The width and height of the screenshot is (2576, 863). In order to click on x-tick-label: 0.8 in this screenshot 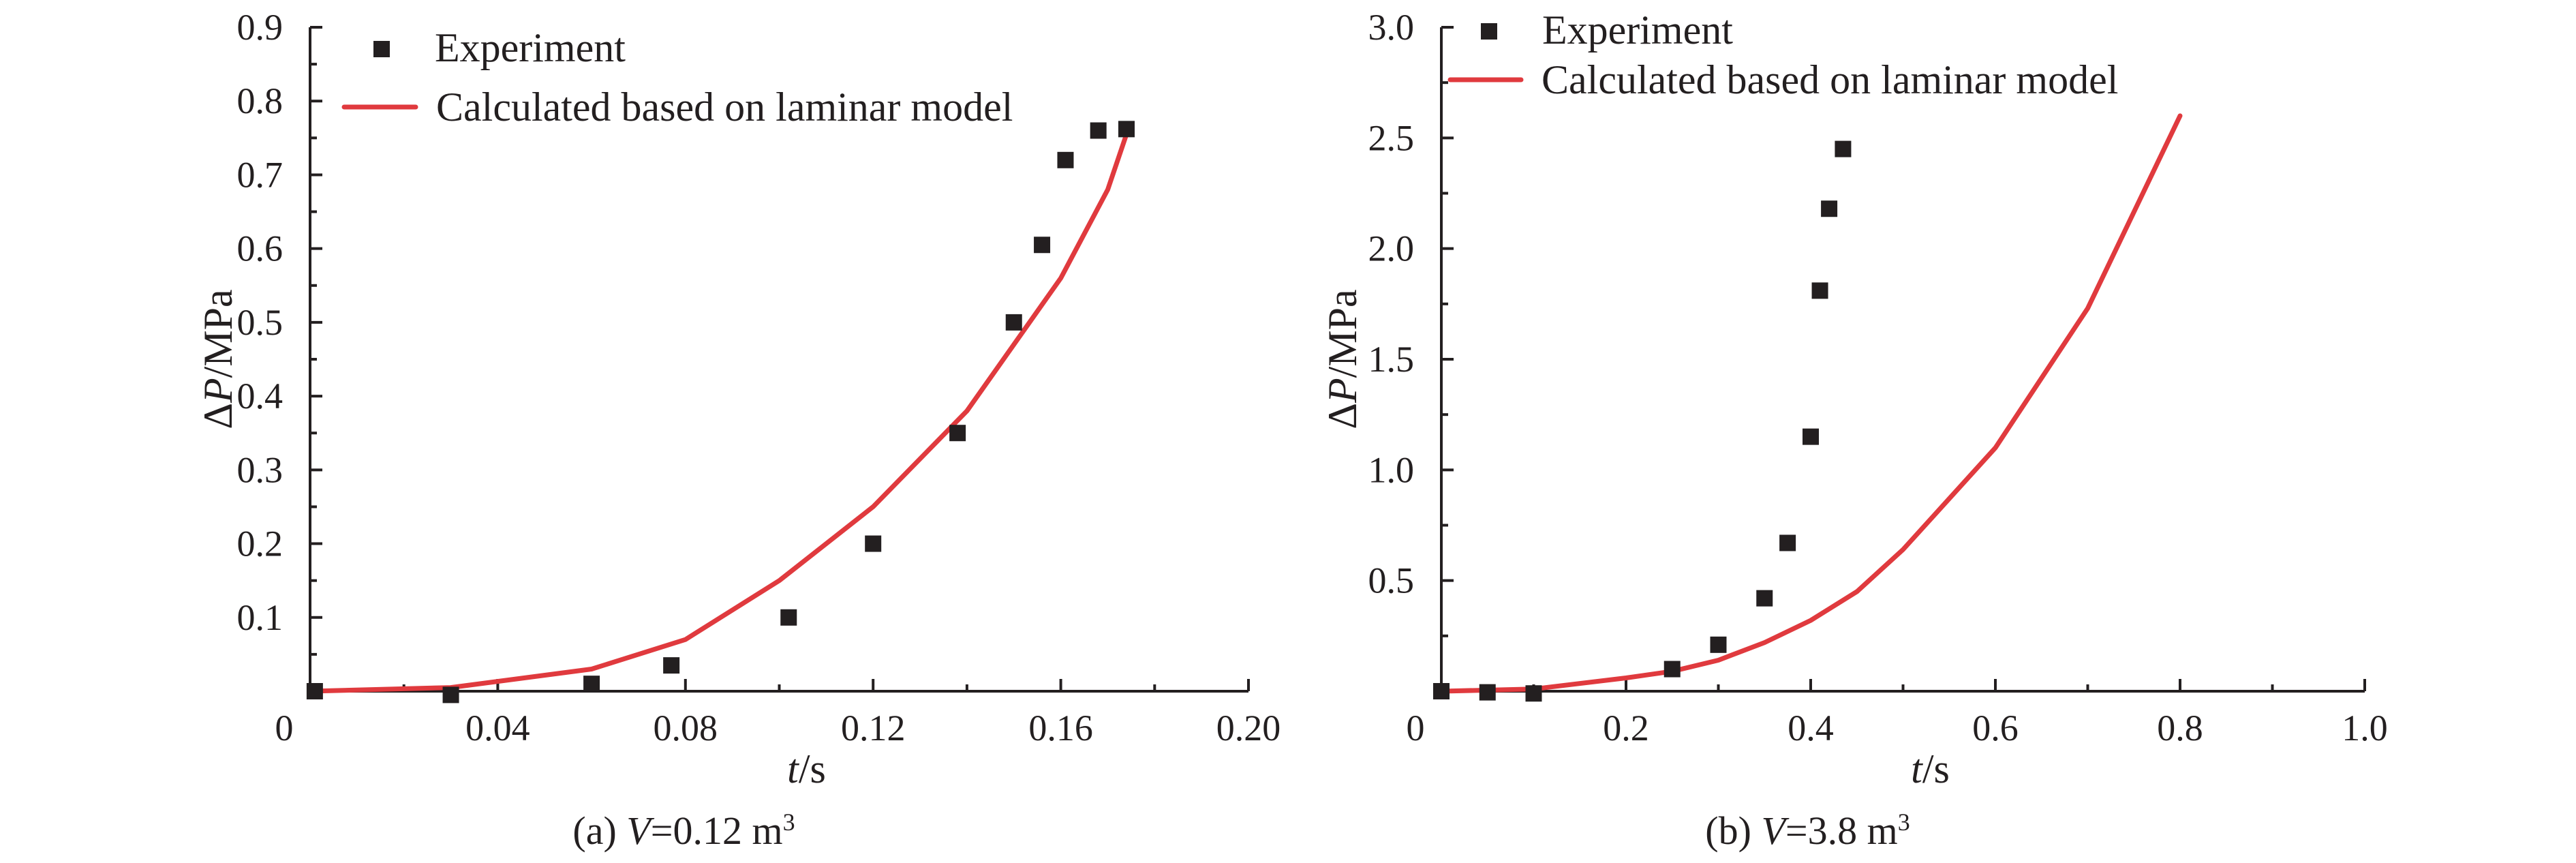, I will do `click(2180, 728)`.